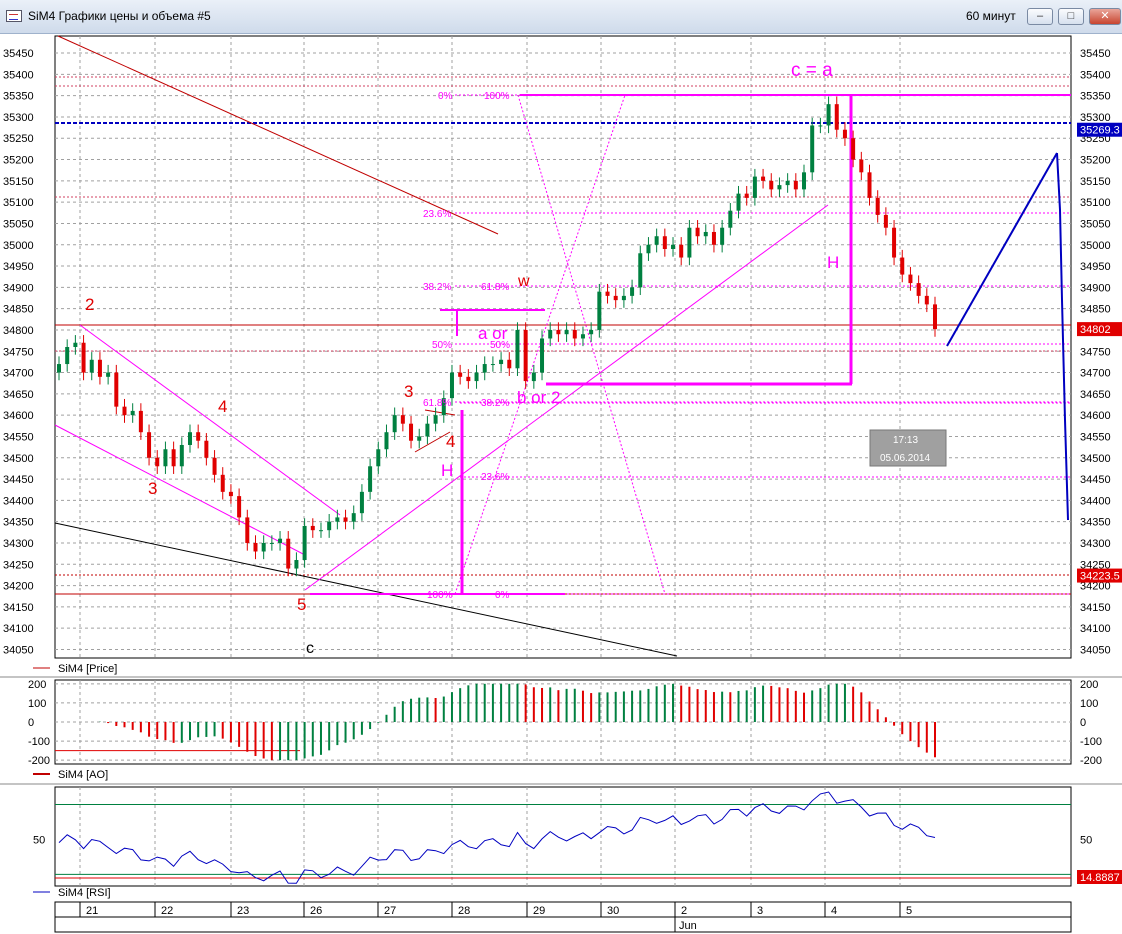 Image resolution: width=1122 pixels, height=934 pixels. What do you see at coordinates (1099, 877) in the screenshot?
I see `rsi-value-box` at bounding box center [1099, 877].